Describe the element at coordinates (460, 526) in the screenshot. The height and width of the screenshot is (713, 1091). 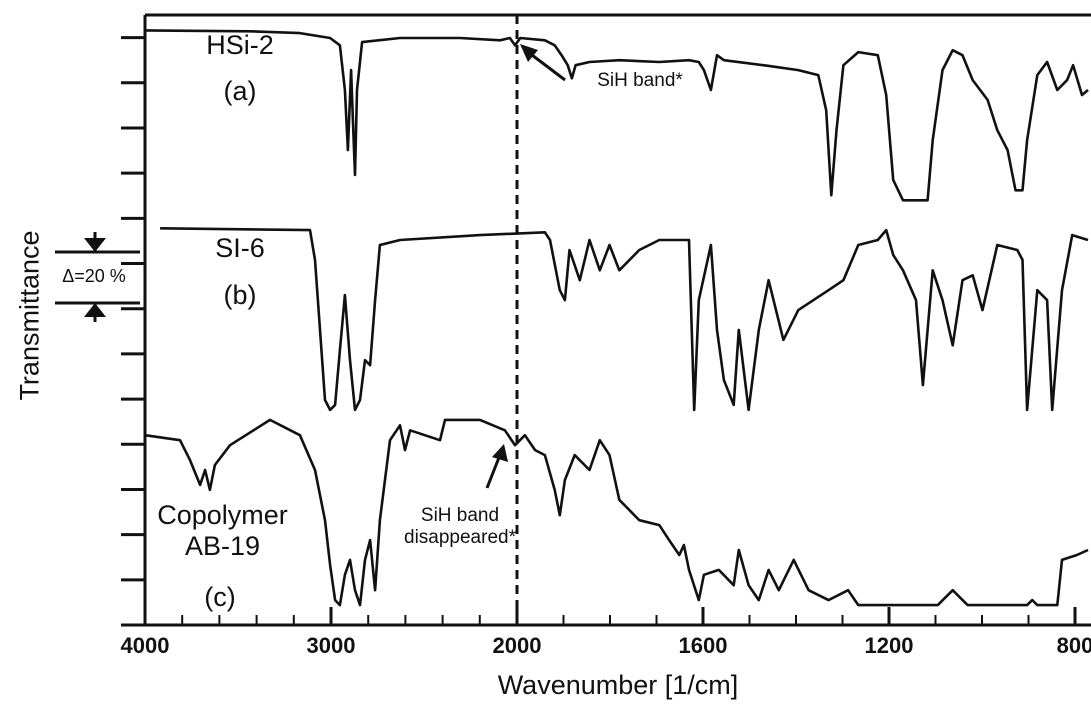
I see `annotation: SiH band disappeared*` at that location.